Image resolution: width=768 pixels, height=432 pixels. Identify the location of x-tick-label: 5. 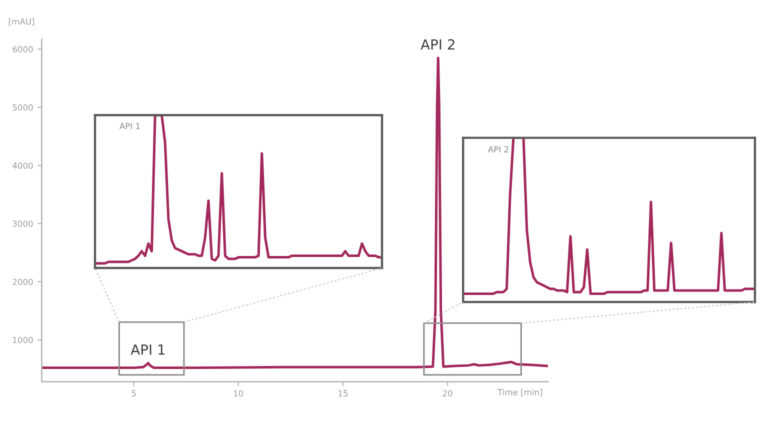
(134, 393).